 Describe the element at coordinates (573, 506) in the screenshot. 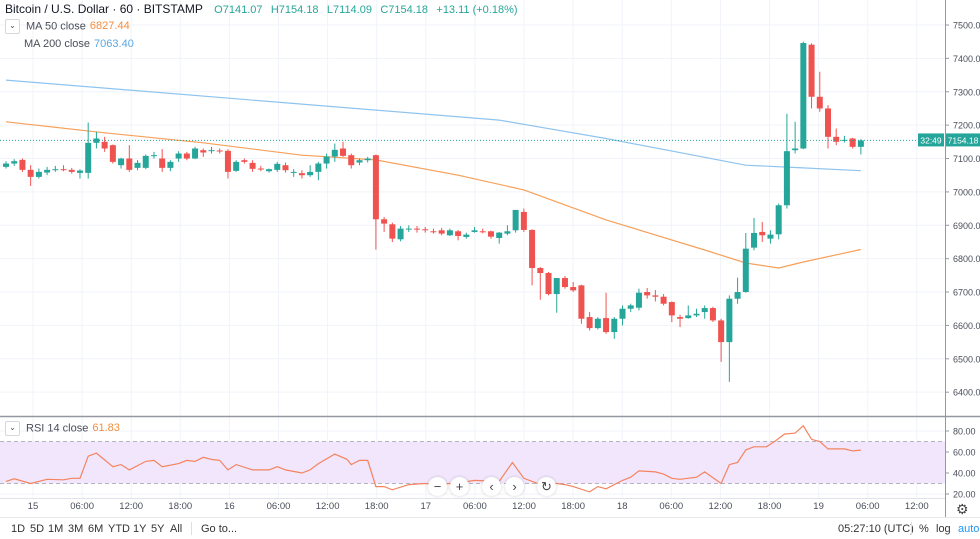

I see `time-axis-label: 18:00` at that location.